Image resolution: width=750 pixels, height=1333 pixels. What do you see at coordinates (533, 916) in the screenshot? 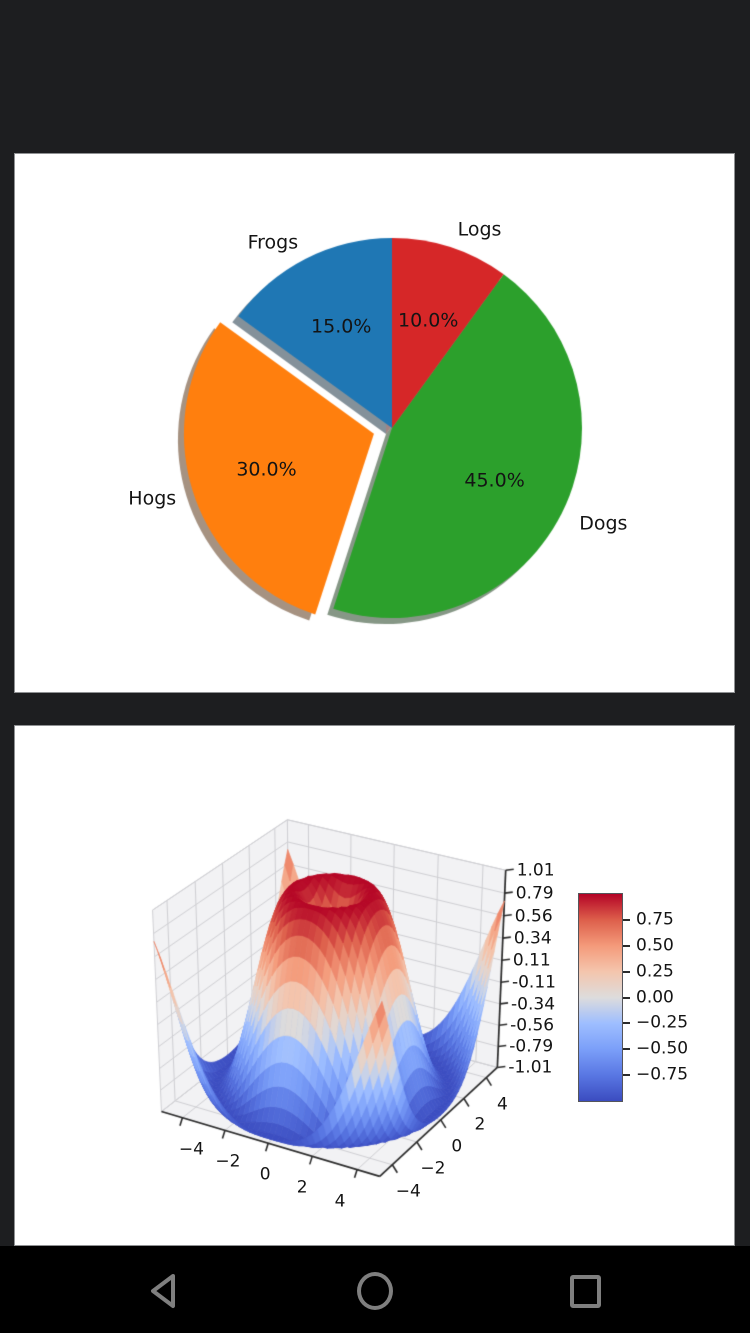
I see `z-tick-label: 0.56` at bounding box center [533, 916].